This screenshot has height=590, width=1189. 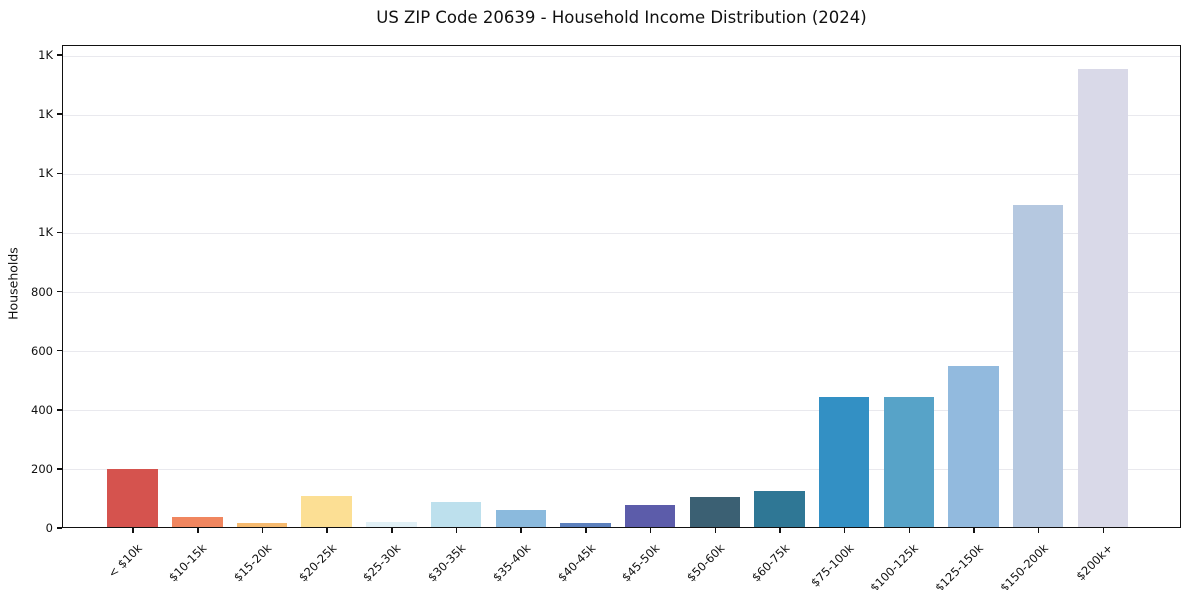 What do you see at coordinates (832, 565) in the screenshot?
I see `x-tick-label: $75-100k` at bounding box center [832, 565].